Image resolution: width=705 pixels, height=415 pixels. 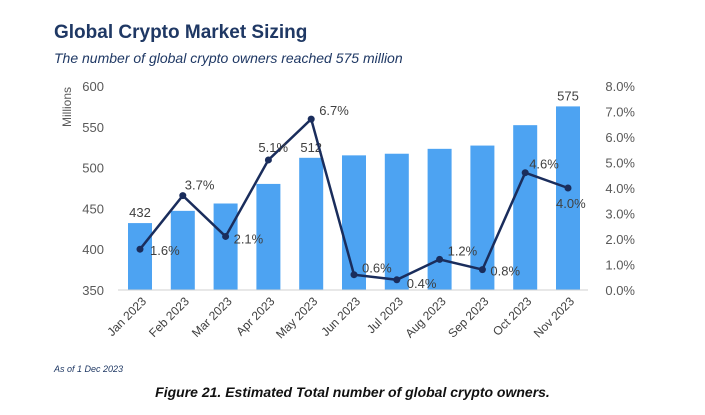 I want to click on growth-value-label: 0.6%, so click(x=377, y=268).